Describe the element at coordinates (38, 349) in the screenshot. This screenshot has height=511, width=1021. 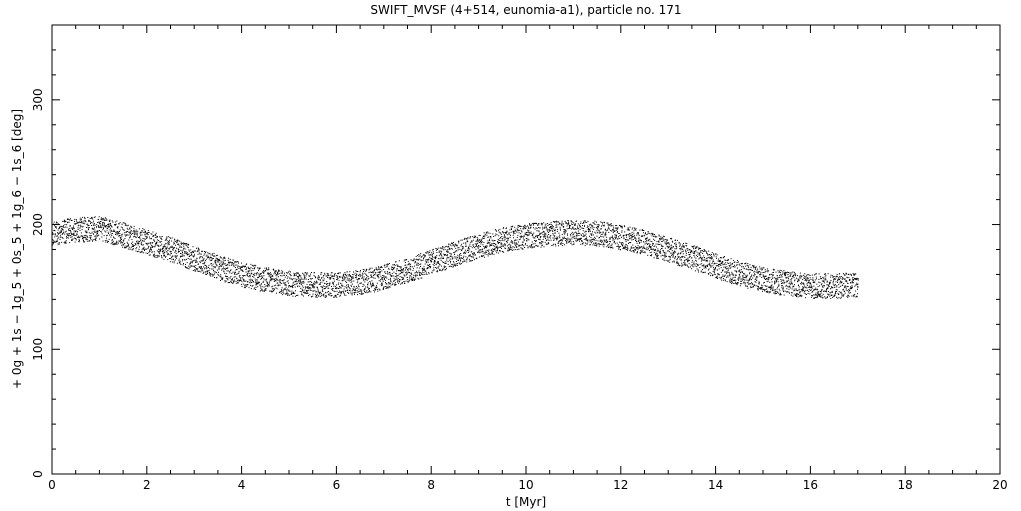
I see `y-tick-label: 100` at that location.